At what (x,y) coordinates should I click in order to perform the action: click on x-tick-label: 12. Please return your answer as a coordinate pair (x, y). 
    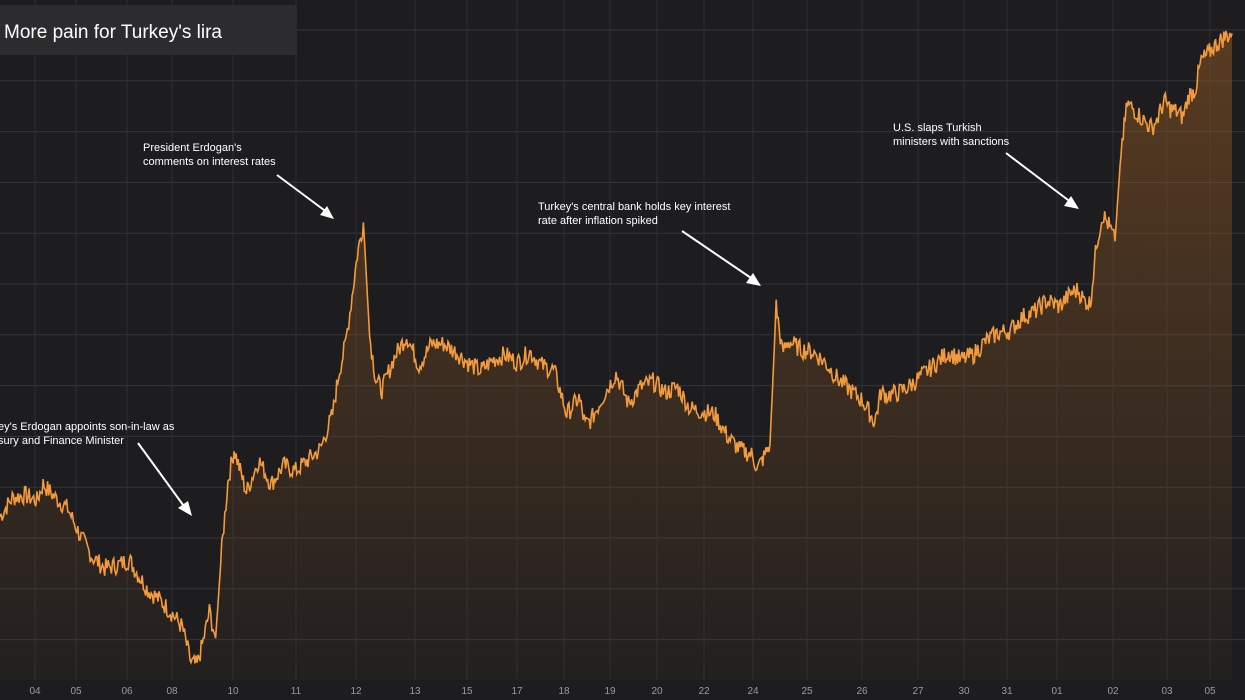
    Looking at the image, I should click on (356, 691).